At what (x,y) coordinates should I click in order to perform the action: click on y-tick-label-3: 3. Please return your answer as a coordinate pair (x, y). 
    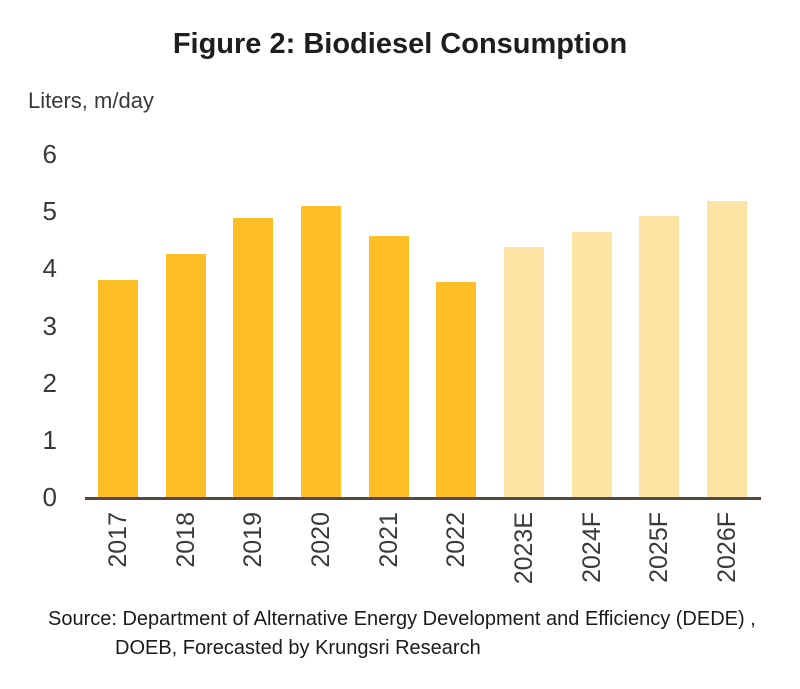
    Looking at the image, I should click on (49, 325).